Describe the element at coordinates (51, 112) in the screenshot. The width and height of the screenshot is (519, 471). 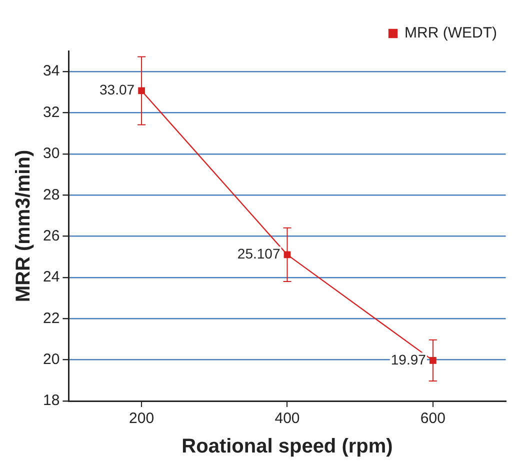
I see `y-tick-label: 32` at that location.